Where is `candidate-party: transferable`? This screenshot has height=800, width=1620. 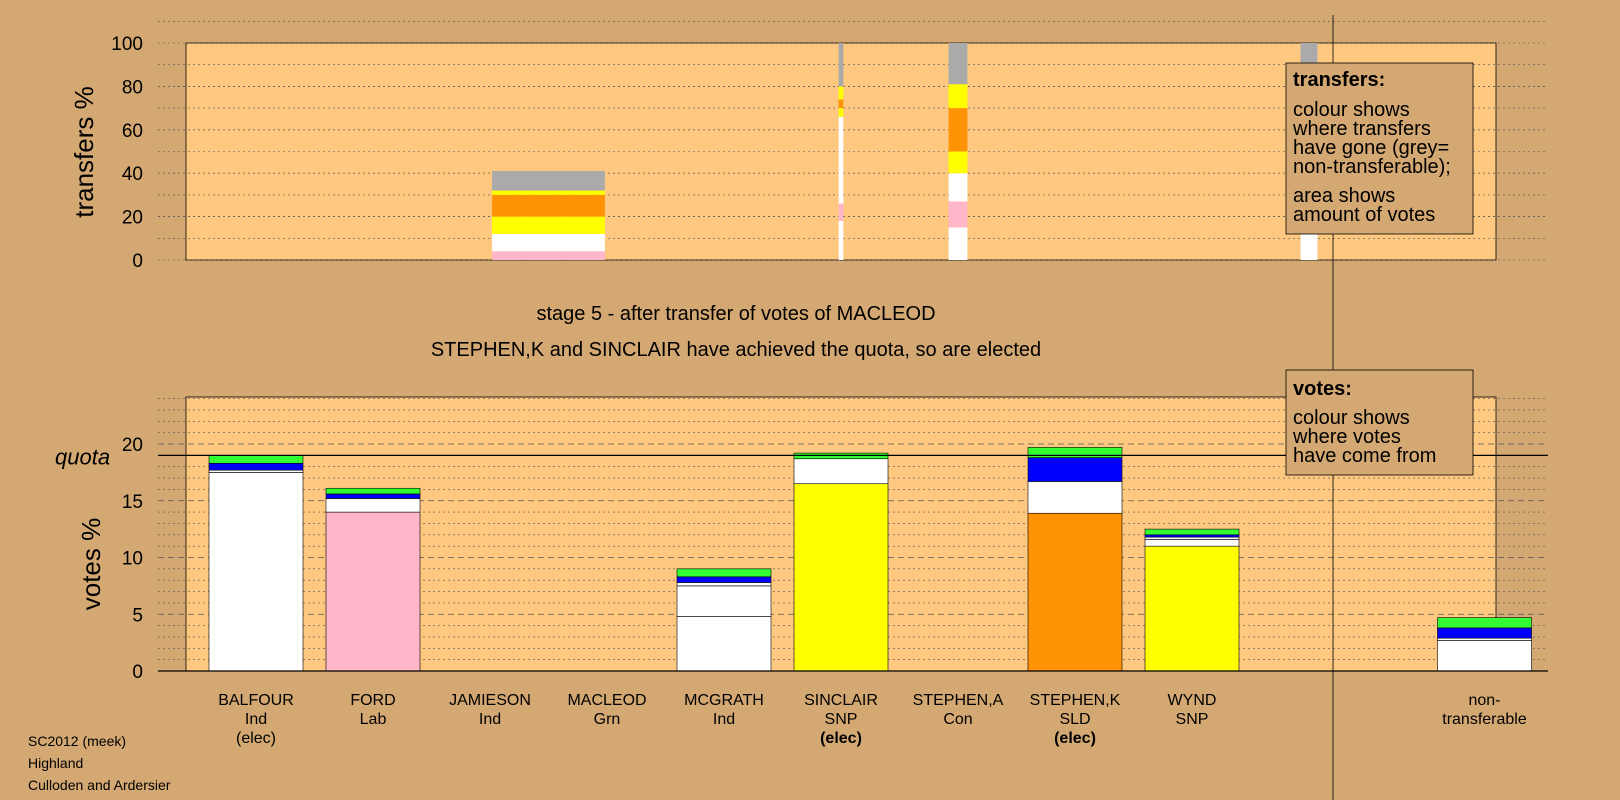 candidate-party: transferable is located at coordinates (1484, 719).